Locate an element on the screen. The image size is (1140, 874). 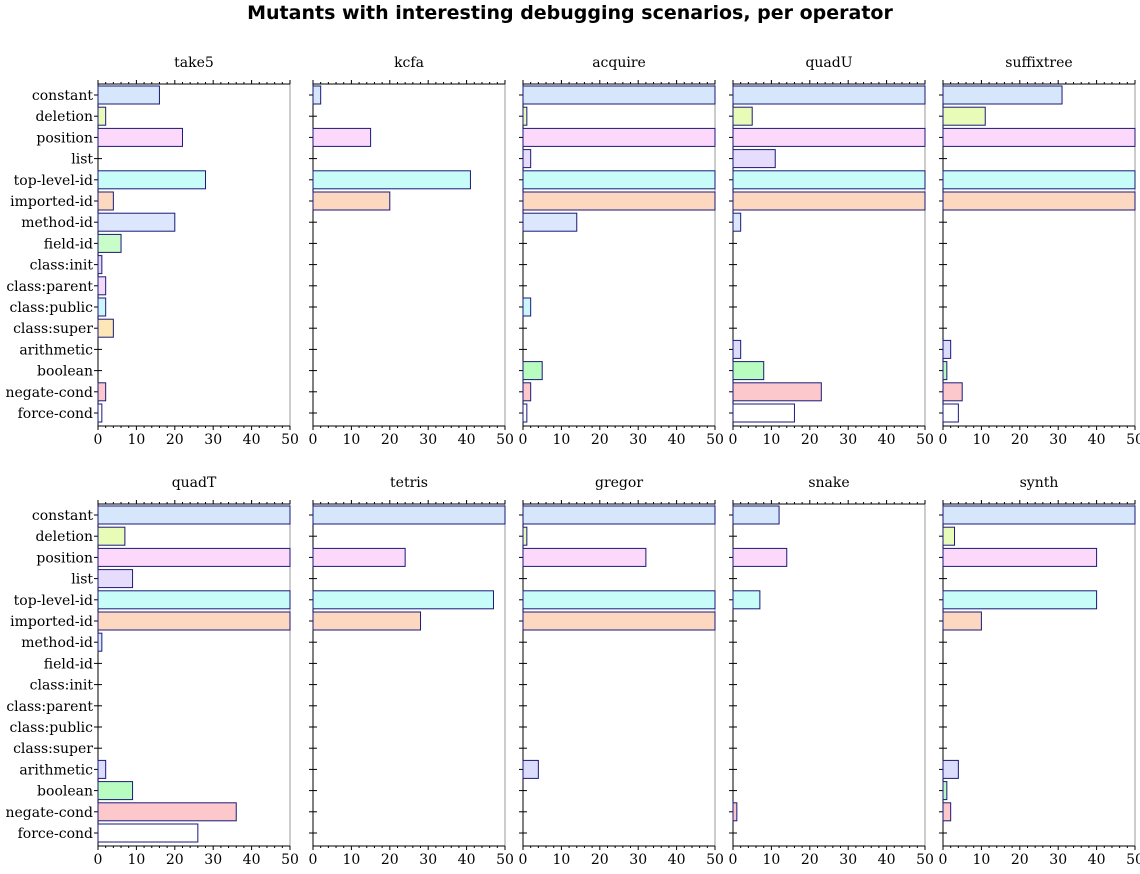
bar-kcfa-top-level-id is located at coordinates (391, 180).